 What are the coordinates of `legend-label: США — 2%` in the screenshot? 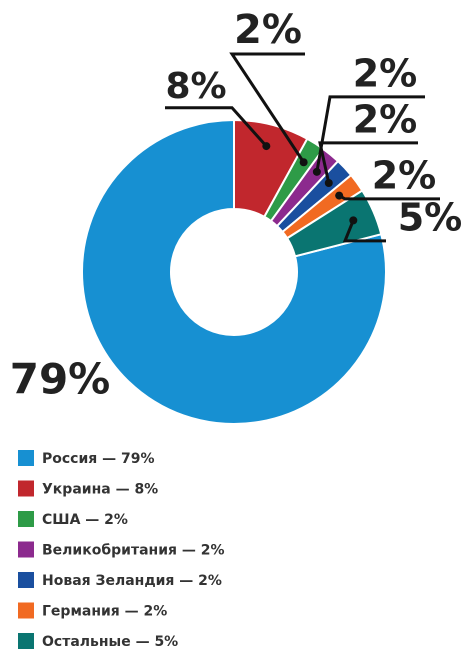 It's located at (85, 520).